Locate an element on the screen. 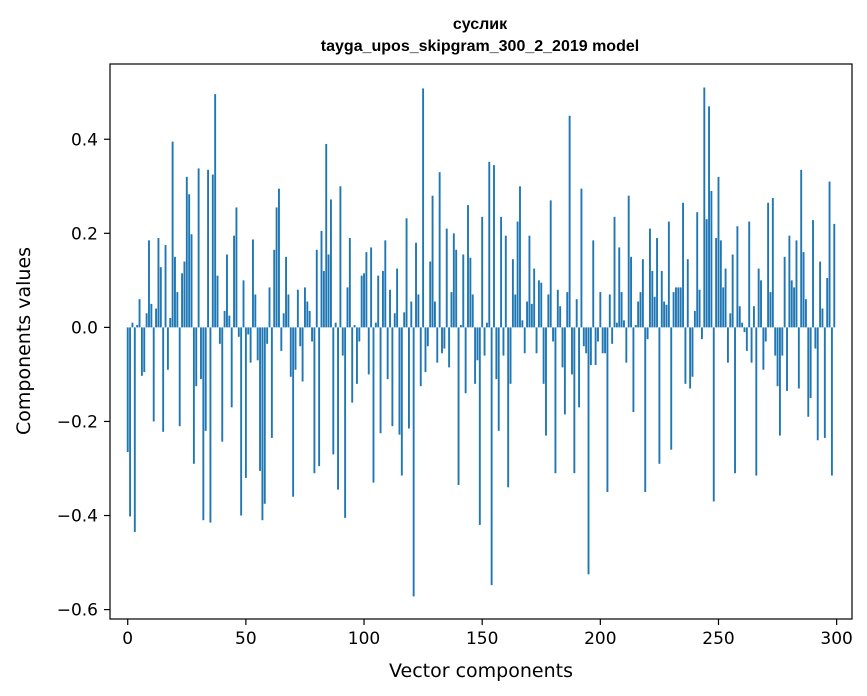 This screenshot has height=696, width=867. chart-subtitle: tayga_upos_skipgram_300_2_2019 model is located at coordinates (480, 46).